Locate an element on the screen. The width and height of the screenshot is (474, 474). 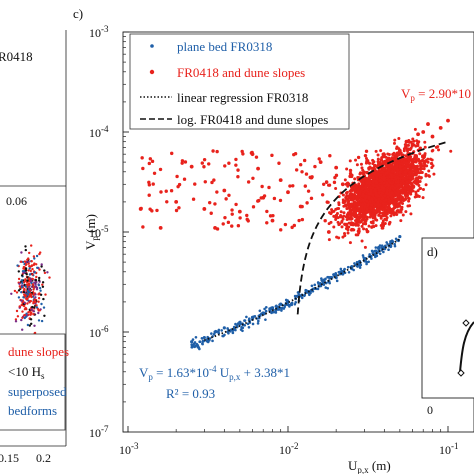
y-tick-label: 10⁻⁵ is located at coordinates (99, 232).